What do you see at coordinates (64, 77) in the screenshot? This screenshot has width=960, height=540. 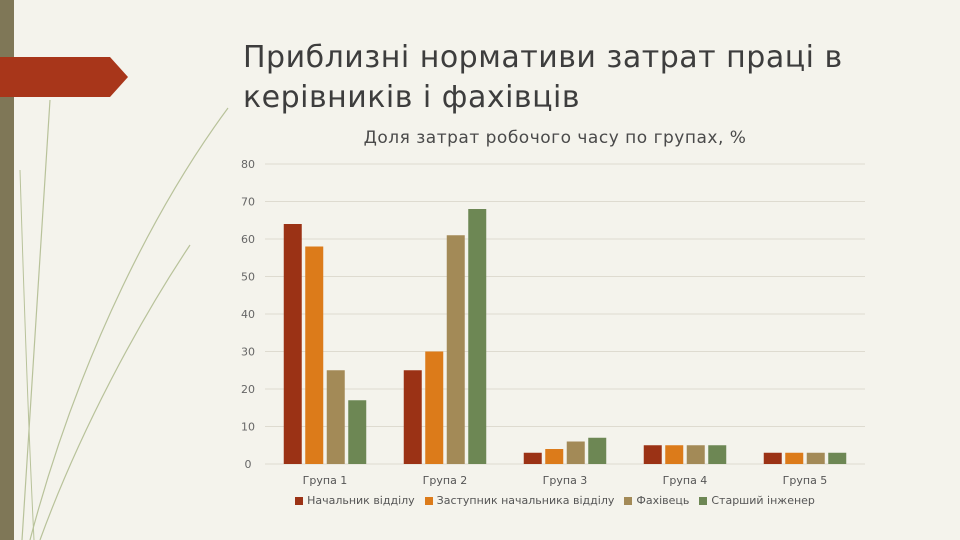 I see `accent-tab` at bounding box center [64, 77].